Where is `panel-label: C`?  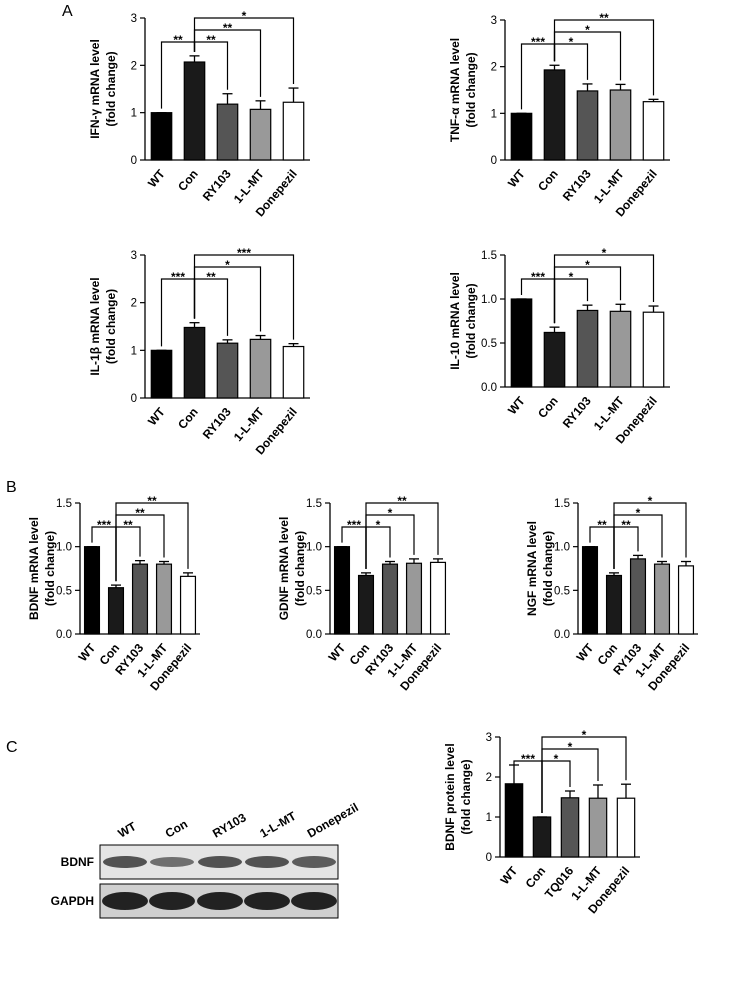
panel-label: C is located at coordinates (12, 747).